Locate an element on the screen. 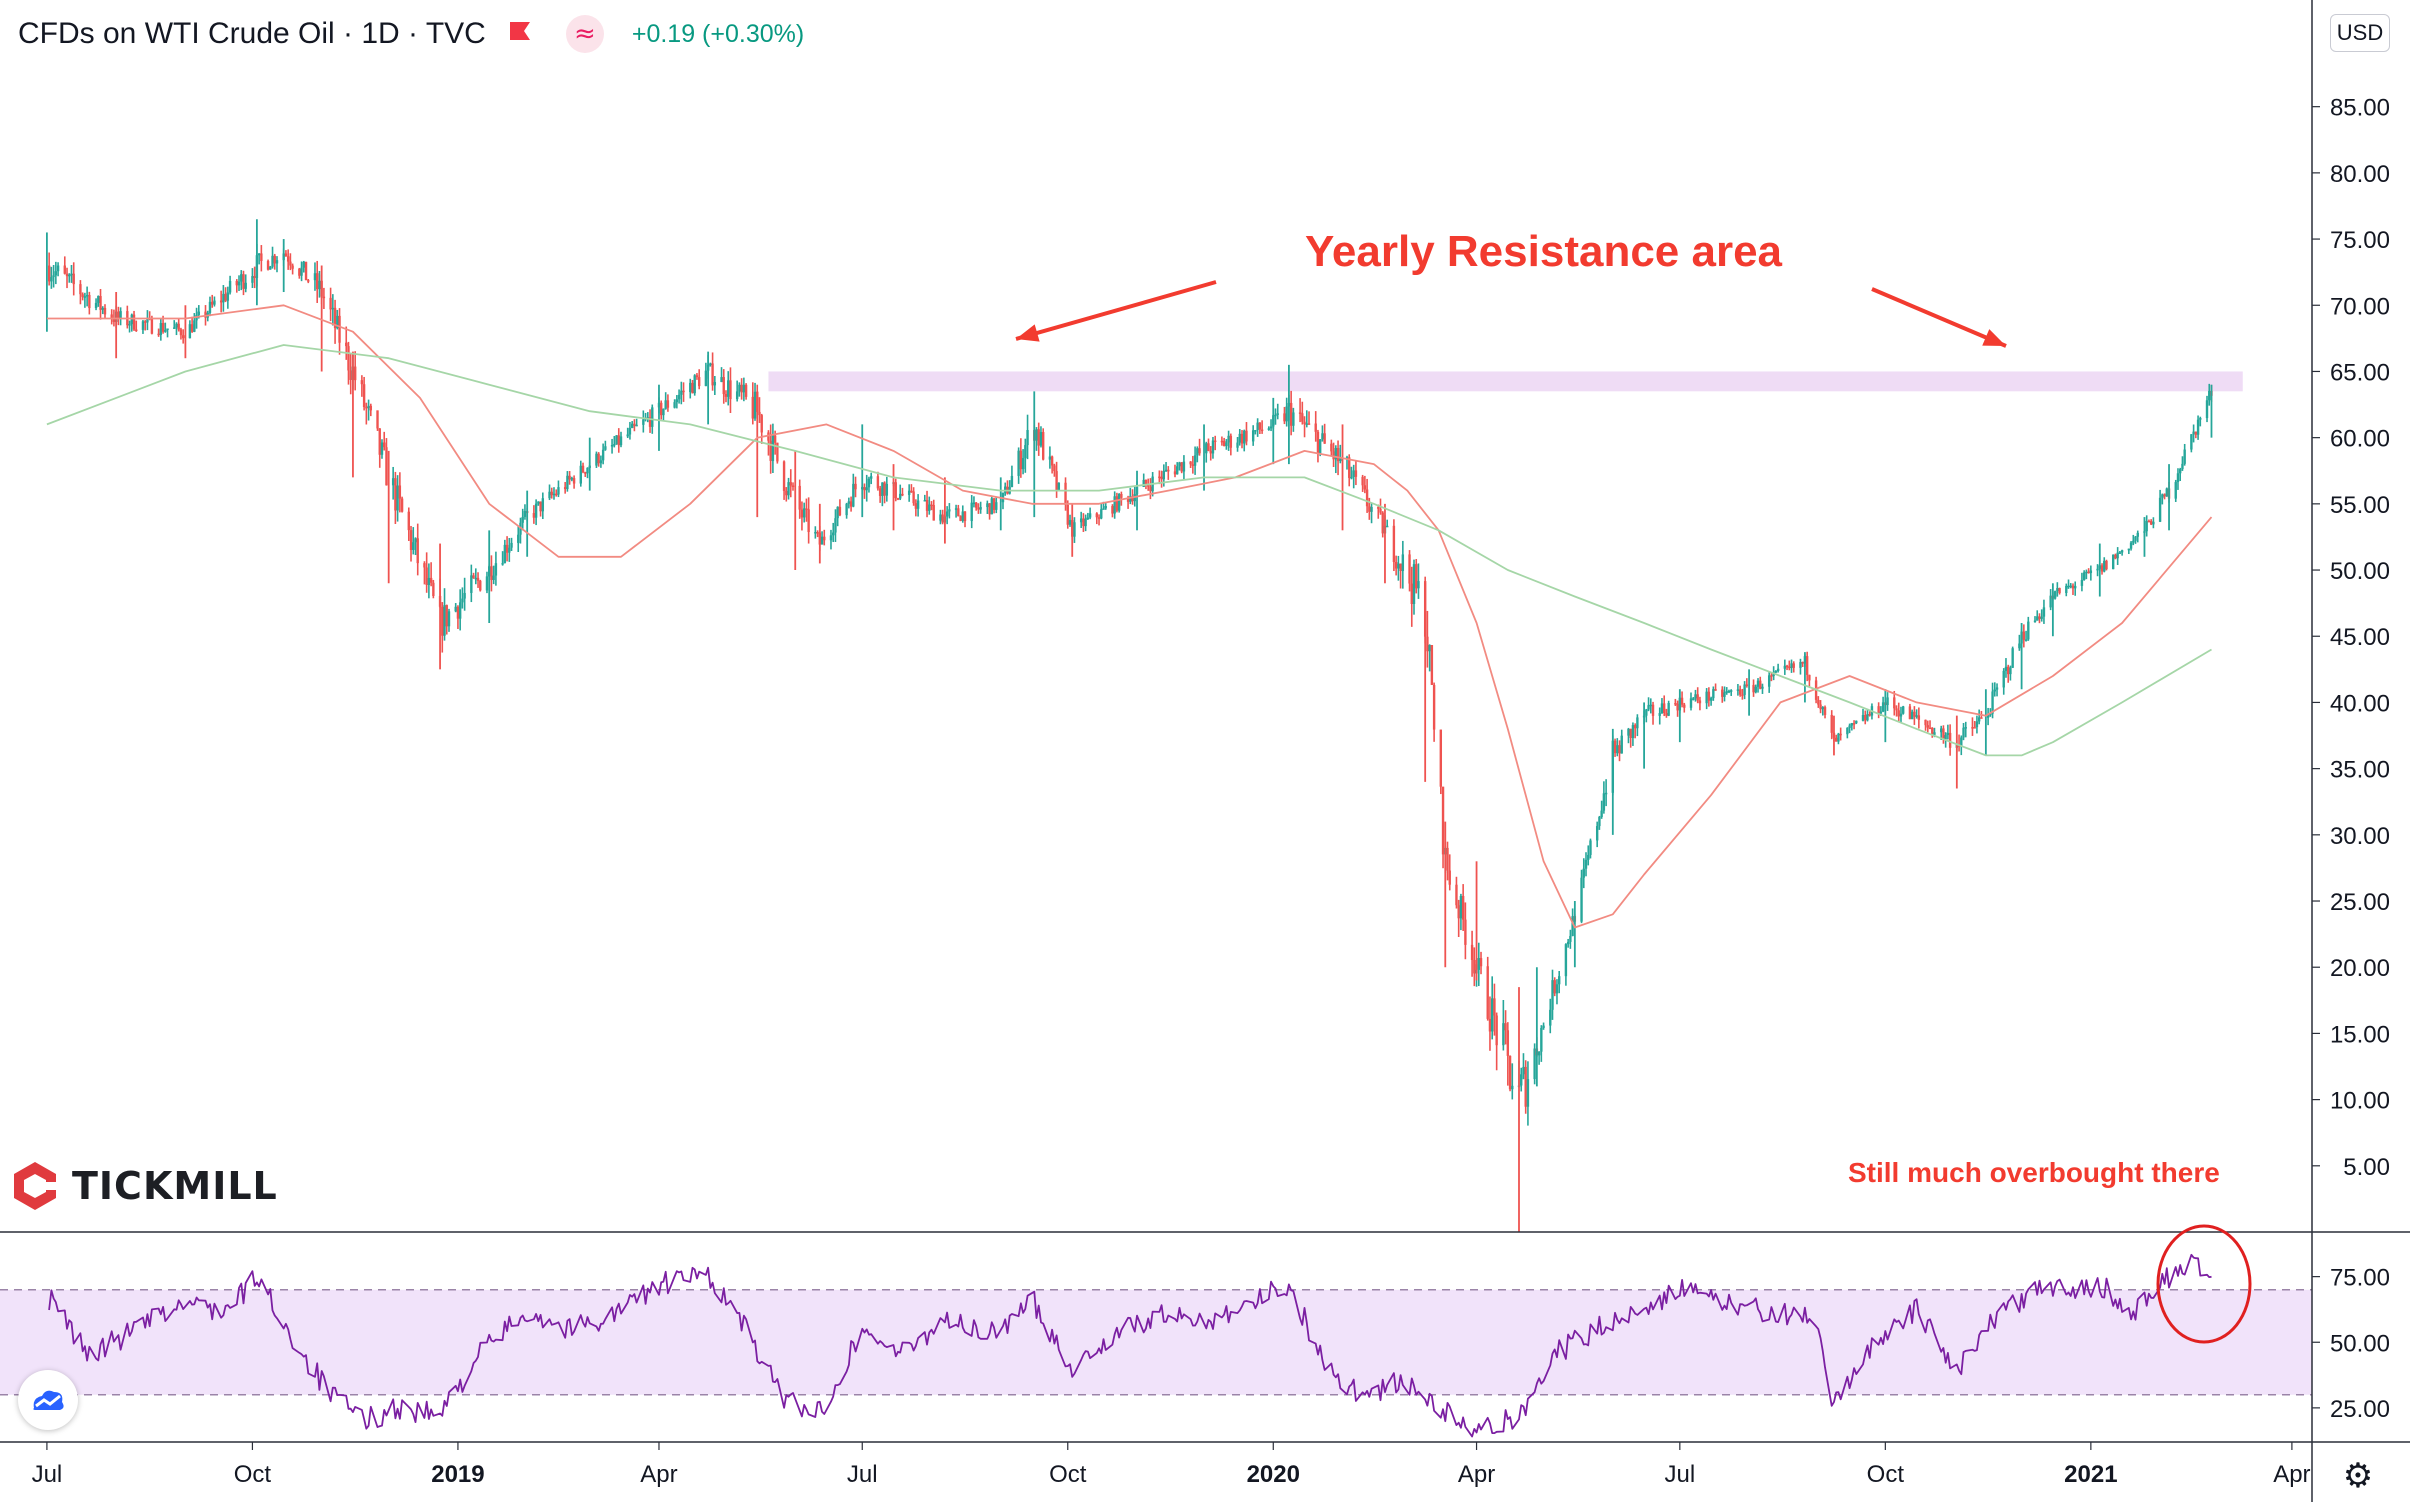 The width and height of the screenshot is (2410, 1502). currency-button: USD is located at coordinates (2360, 33).